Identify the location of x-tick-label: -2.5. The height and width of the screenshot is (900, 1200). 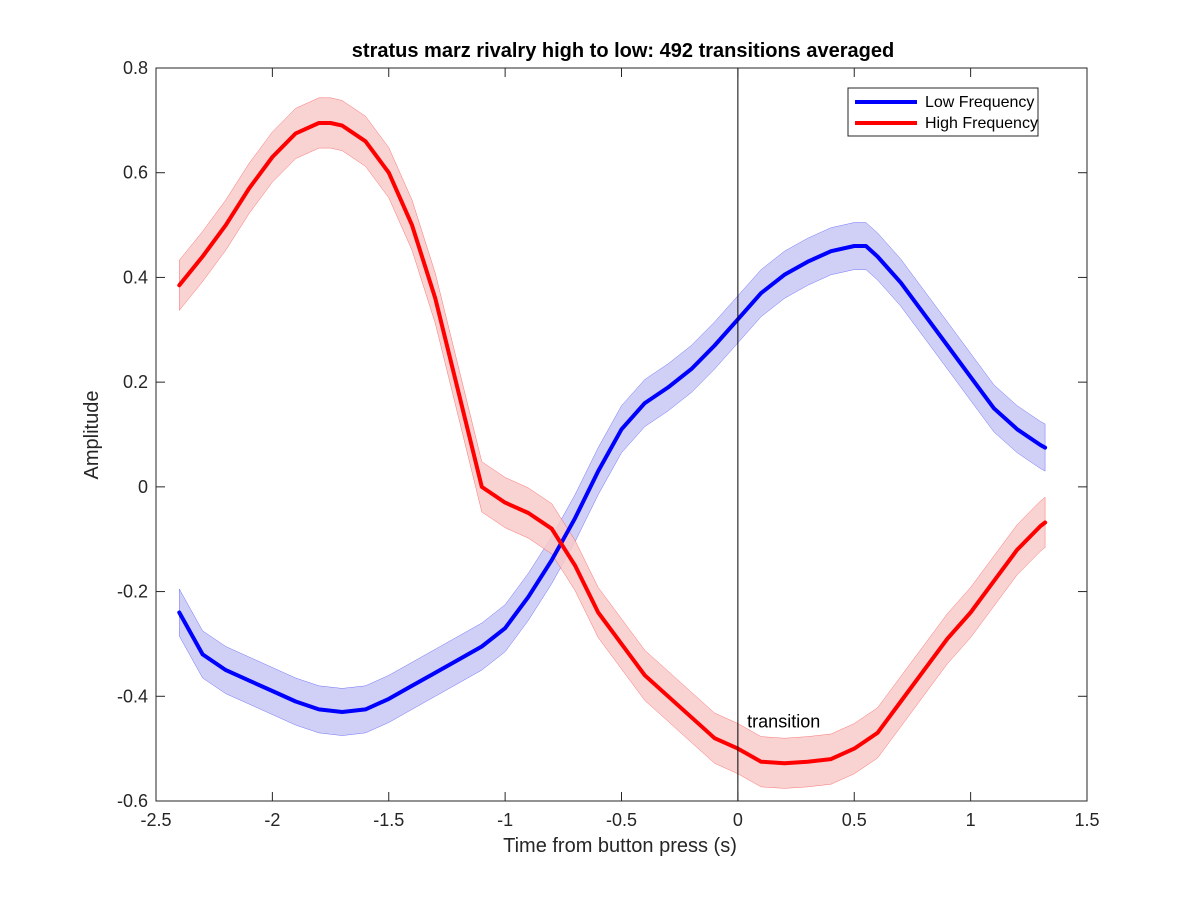
(155, 820).